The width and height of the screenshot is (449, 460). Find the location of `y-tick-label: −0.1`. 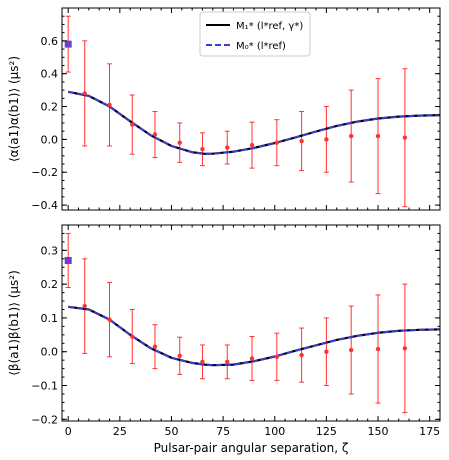

y-tick-label: −0.1 is located at coordinates (44, 386).